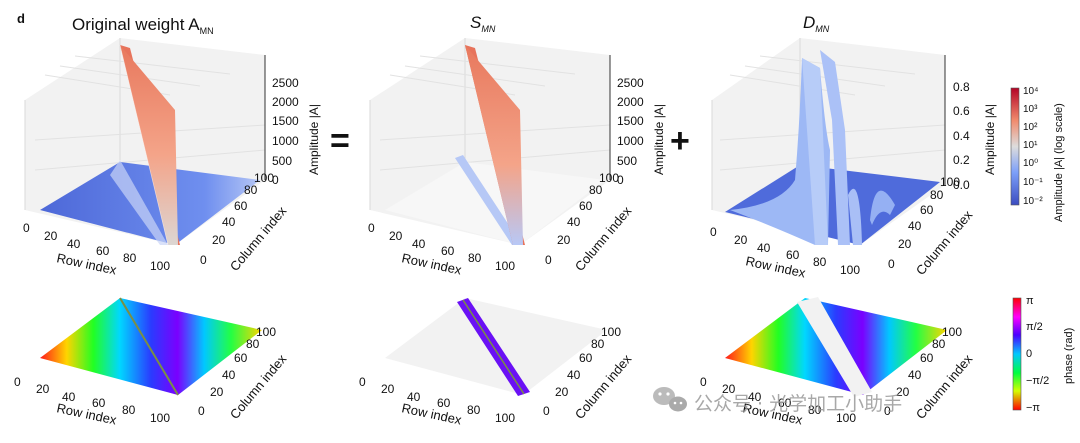 The height and width of the screenshot is (443, 1080). What do you see at coordinates (496, 347) in the screenshot?
I see `phase-plot-s` at bounding box center [496, 347].